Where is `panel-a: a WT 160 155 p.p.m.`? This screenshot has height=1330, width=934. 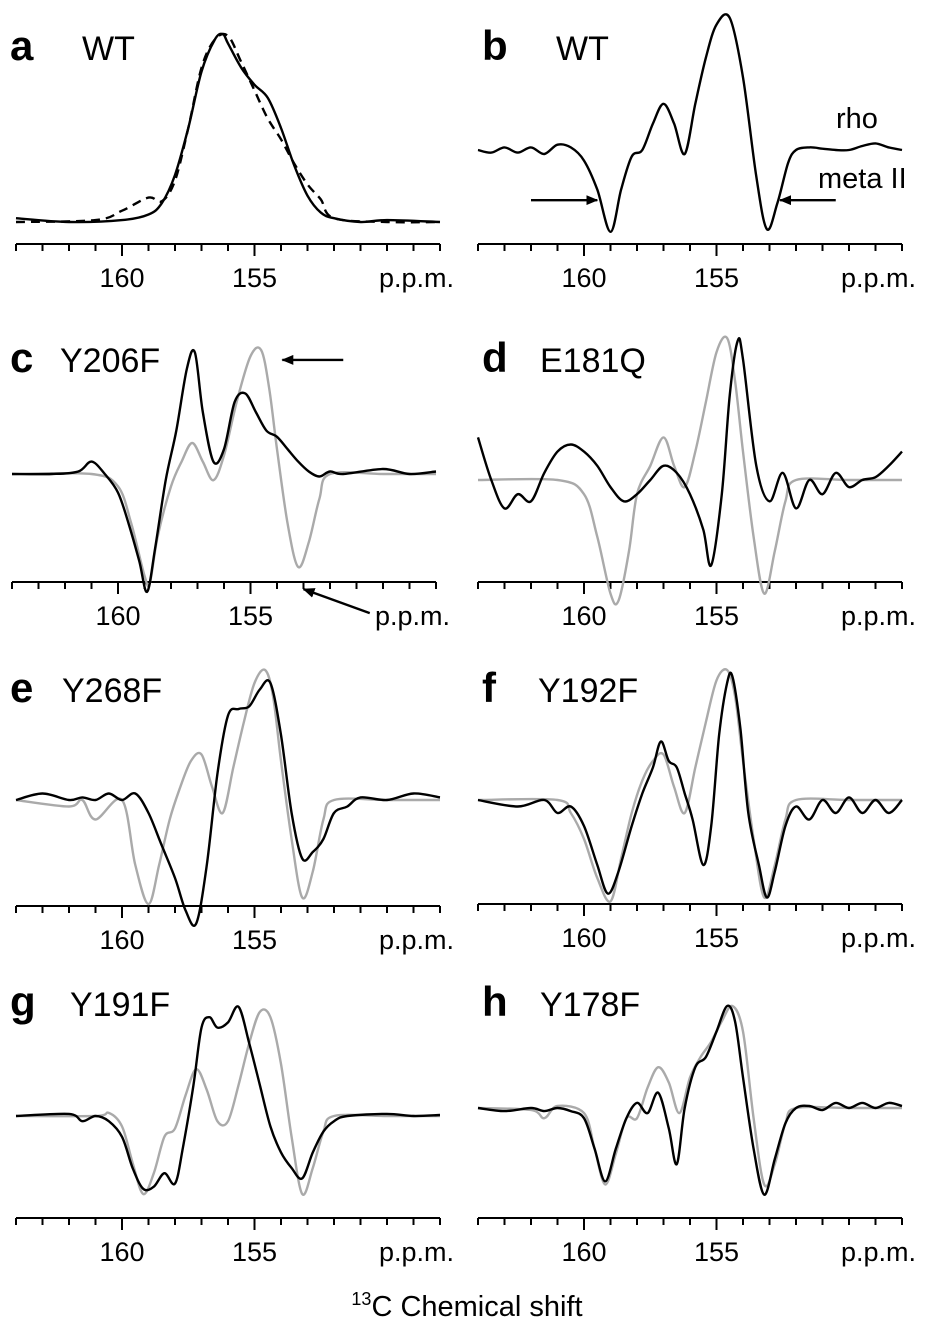
panel-a: a WT 160 155 p.p.m. is located at coordinates (232, 157).